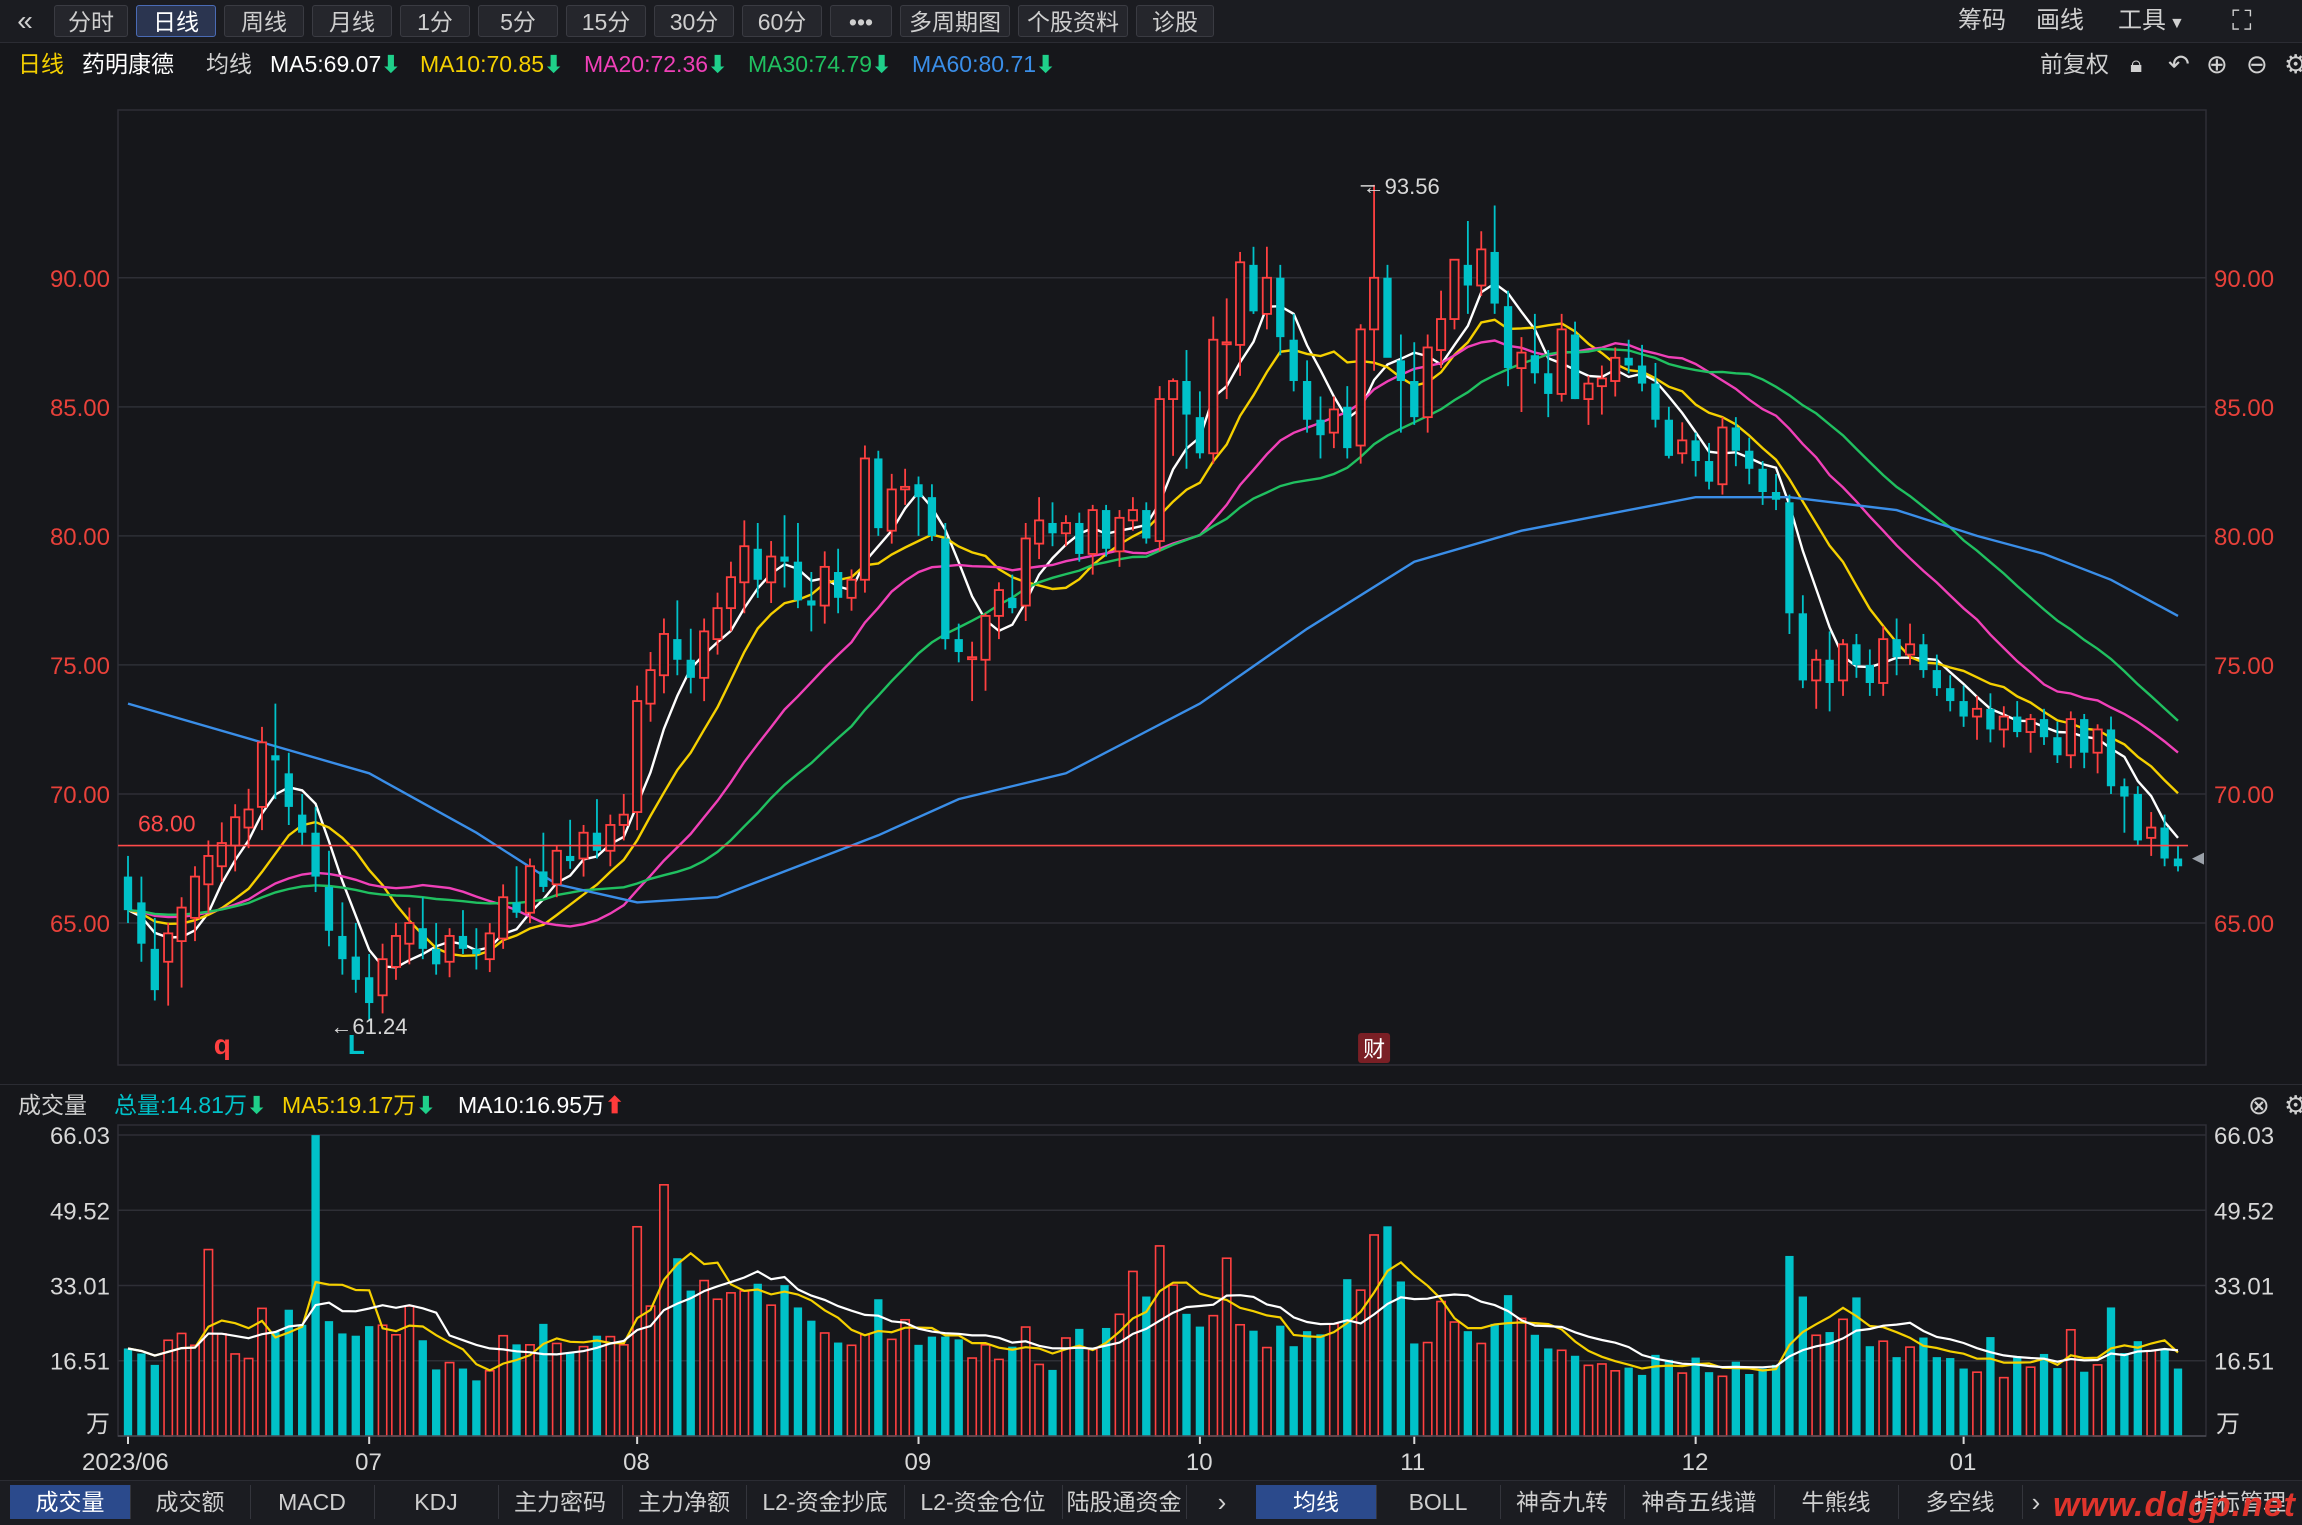 The width and height of the screenshot is (2302, 1525). Describe the element at coordinates (2259, 1105) in the screenshot. I see `close-icon: ⊗` at that location.